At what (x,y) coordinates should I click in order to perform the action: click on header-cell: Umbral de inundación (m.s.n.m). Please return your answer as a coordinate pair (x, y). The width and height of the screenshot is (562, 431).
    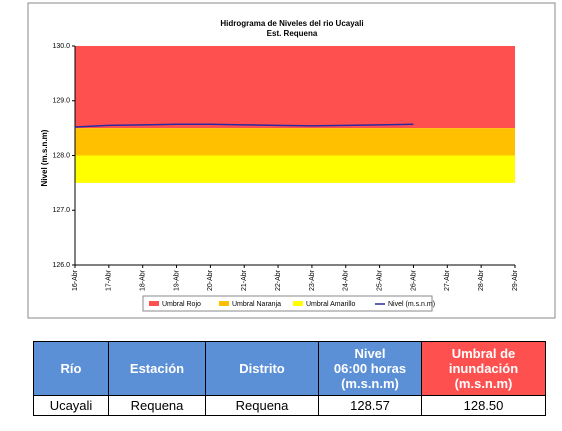
    Looking at the image, I should click on (483, 368).